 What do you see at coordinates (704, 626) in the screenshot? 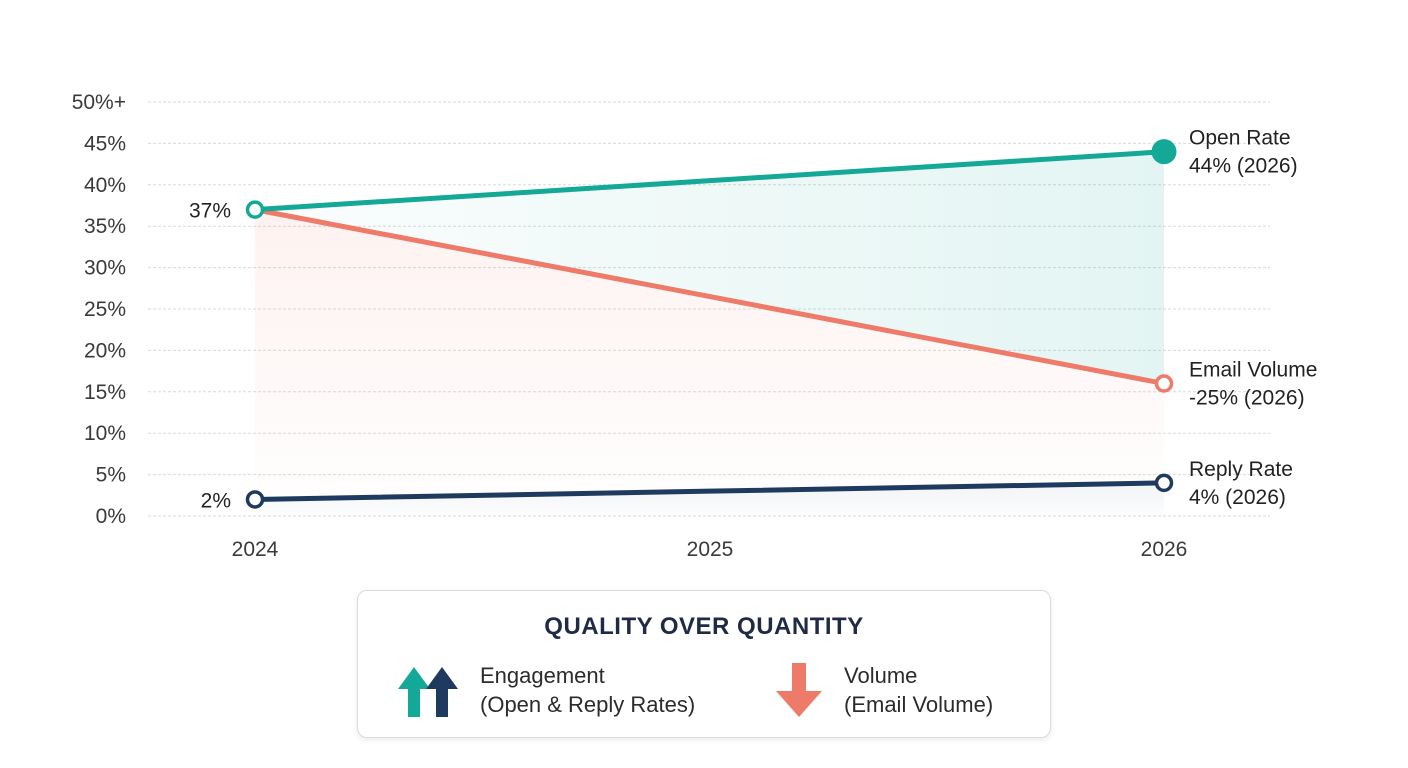
I see `legend-title: QUALITY OVER QUANTITY` at bounding box center [704, 626].